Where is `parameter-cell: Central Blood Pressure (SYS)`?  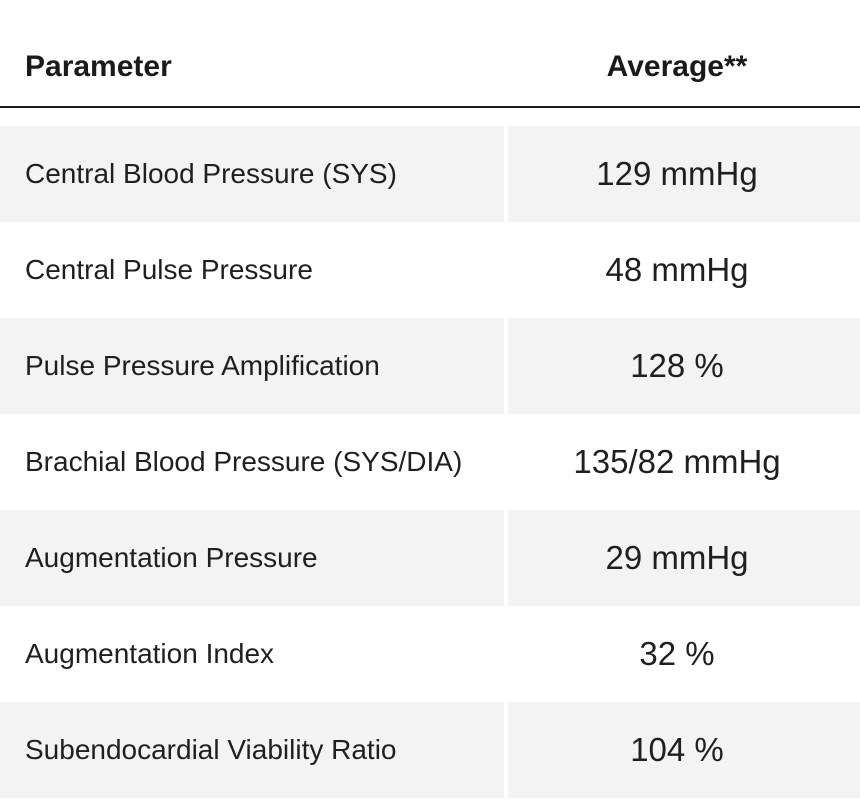
parameter-cell: Central Blood Pressure (SYS) is located at coordinates (252, 174).